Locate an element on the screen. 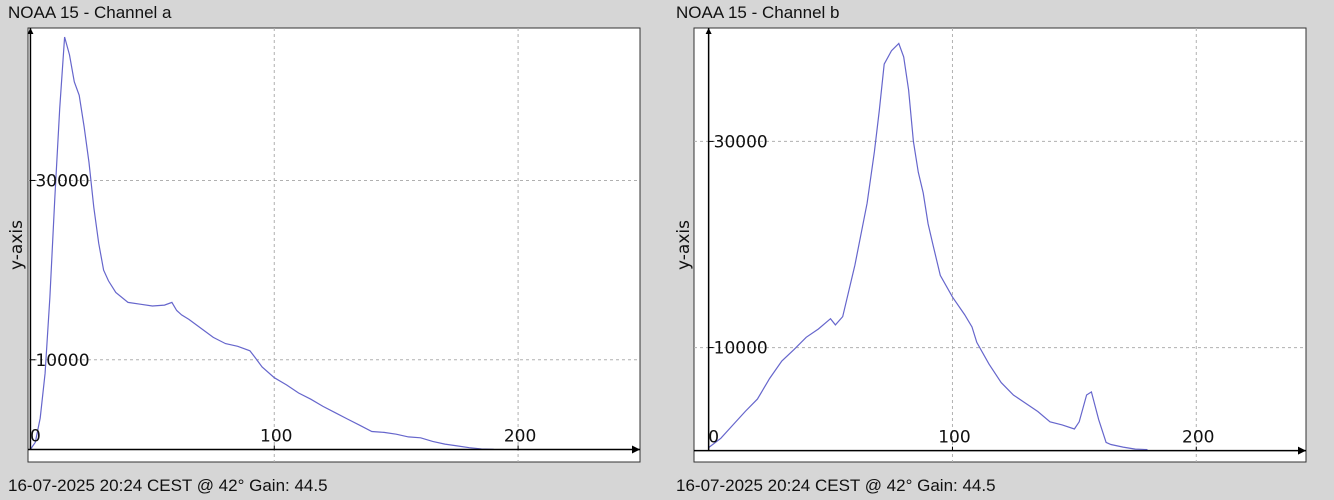 The image size is (1334, 500). chart-title: NOAA 15 - Channel a is located at coordinates (90, 12).